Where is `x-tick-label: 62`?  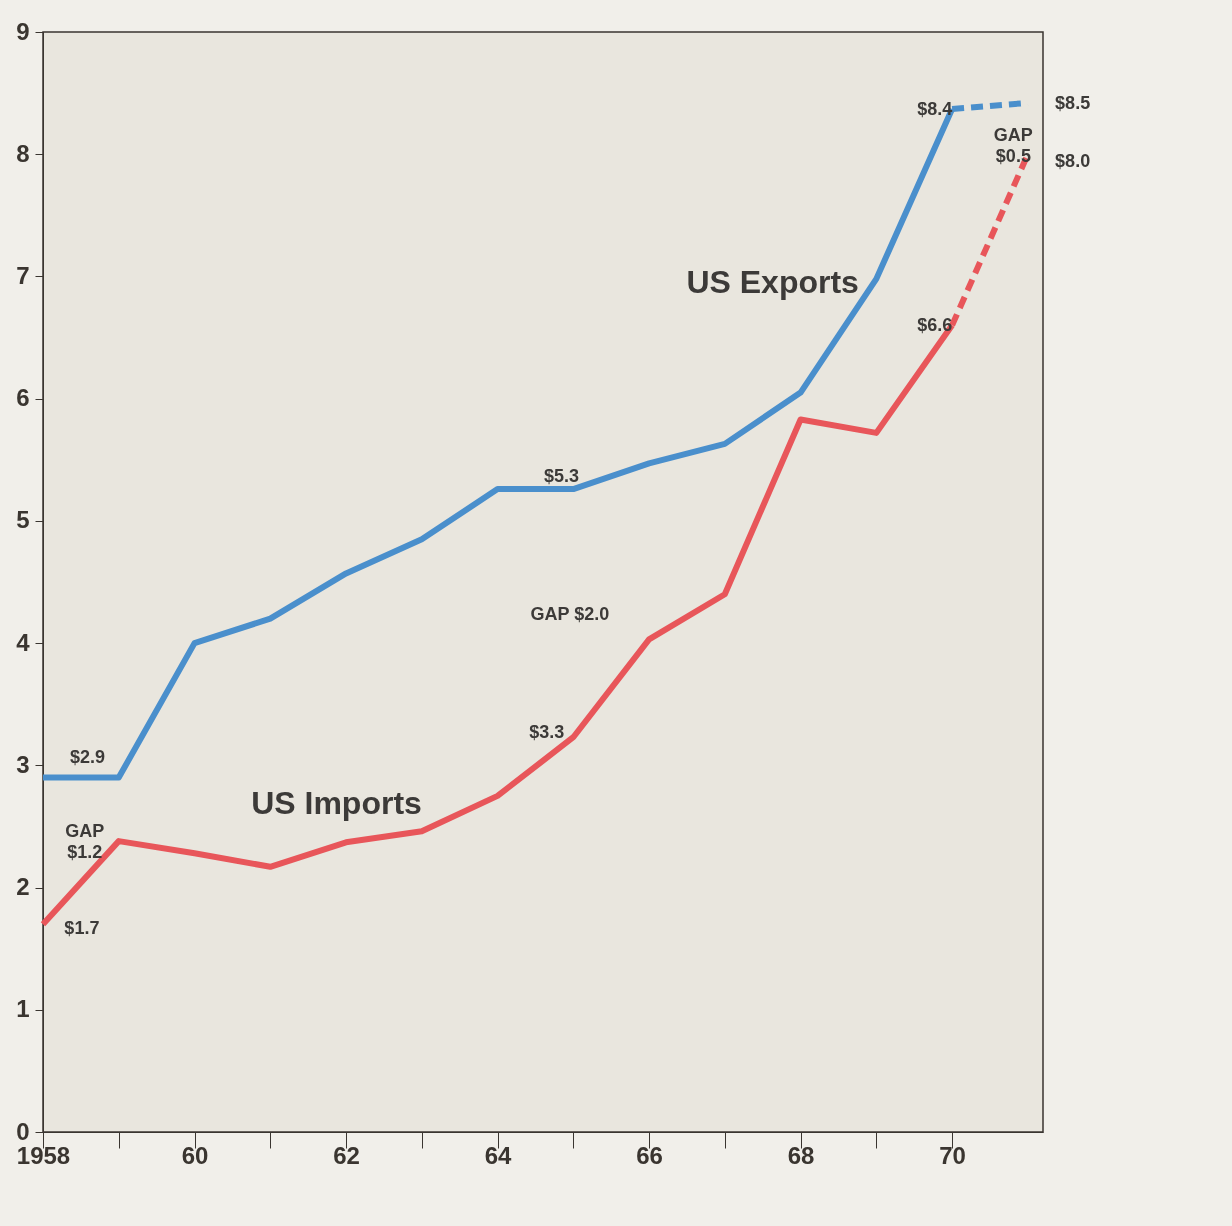 x-tick-label: 62 is located at coordinates (346, 1155).